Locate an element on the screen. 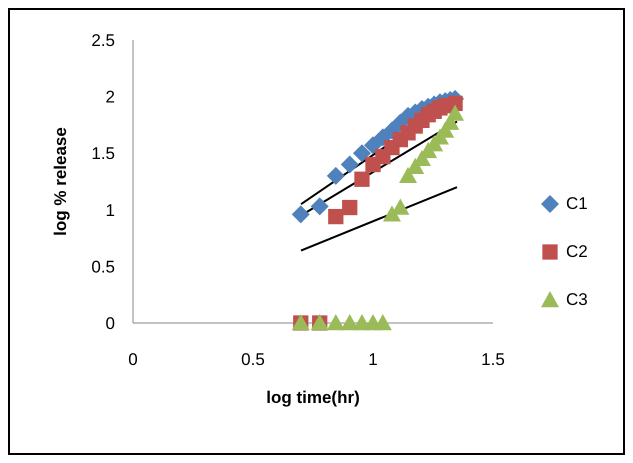 Image resolution: width=633 pixels, height=463 pixels. x-tick-label: 0 is located at coordinates (133, 360).